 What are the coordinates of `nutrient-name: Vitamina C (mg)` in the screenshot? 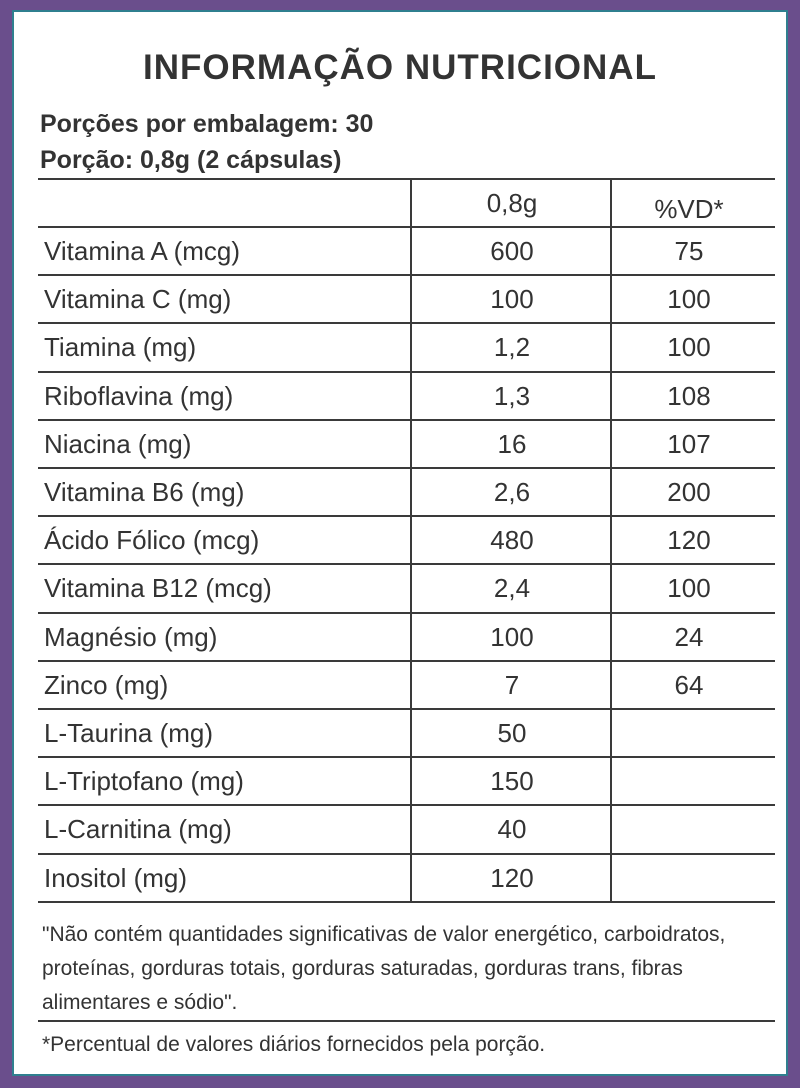 It's located at (138, 299).